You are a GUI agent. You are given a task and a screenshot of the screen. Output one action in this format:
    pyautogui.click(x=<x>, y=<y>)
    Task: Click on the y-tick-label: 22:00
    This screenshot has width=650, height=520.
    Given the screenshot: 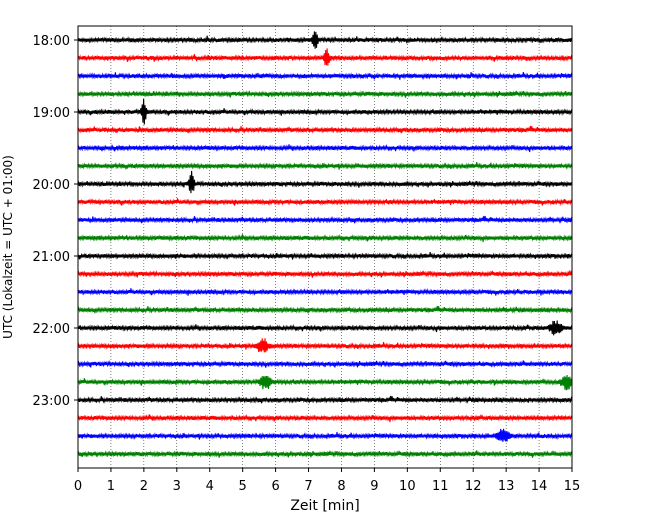 What is the action you would take?
    pyautogui.click(x=51, y=329)
    